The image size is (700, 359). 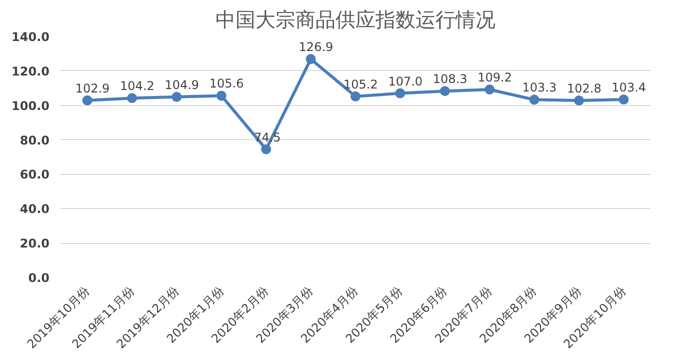 I want to click on text: 126.9, so click(x=316, y=47).